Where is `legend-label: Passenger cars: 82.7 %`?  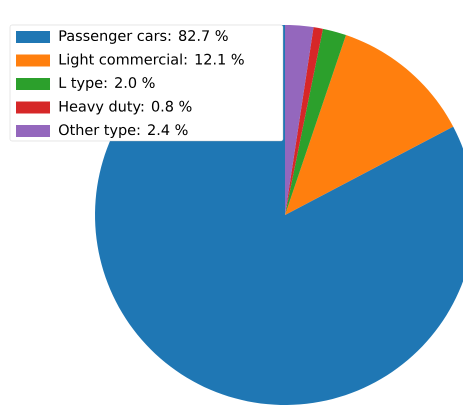
legend-label: Passenger cars: 82.7 % is located at coordinates (144, 37).